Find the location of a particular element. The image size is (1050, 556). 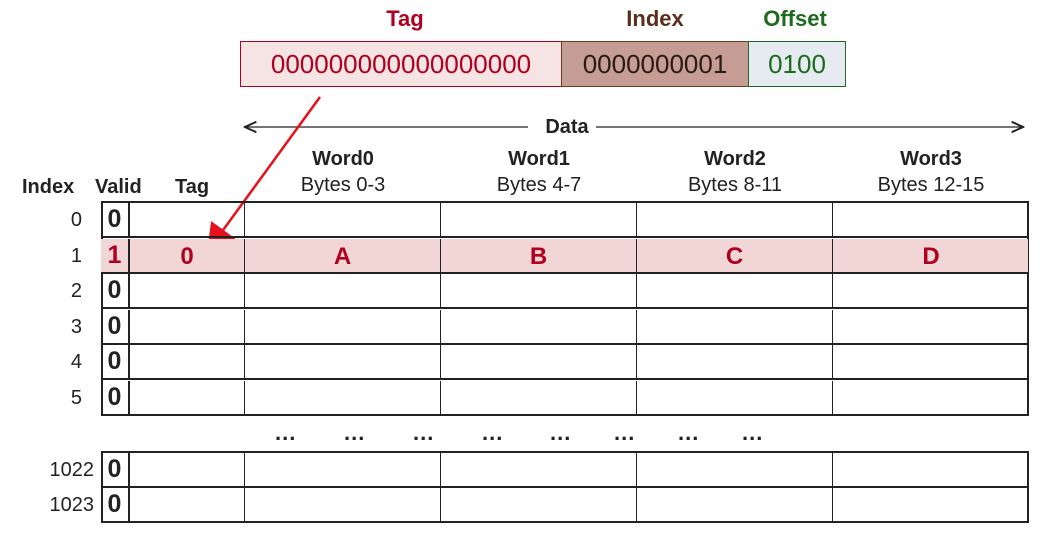

tag-cell: 0 is located at coordinates (187, 256).